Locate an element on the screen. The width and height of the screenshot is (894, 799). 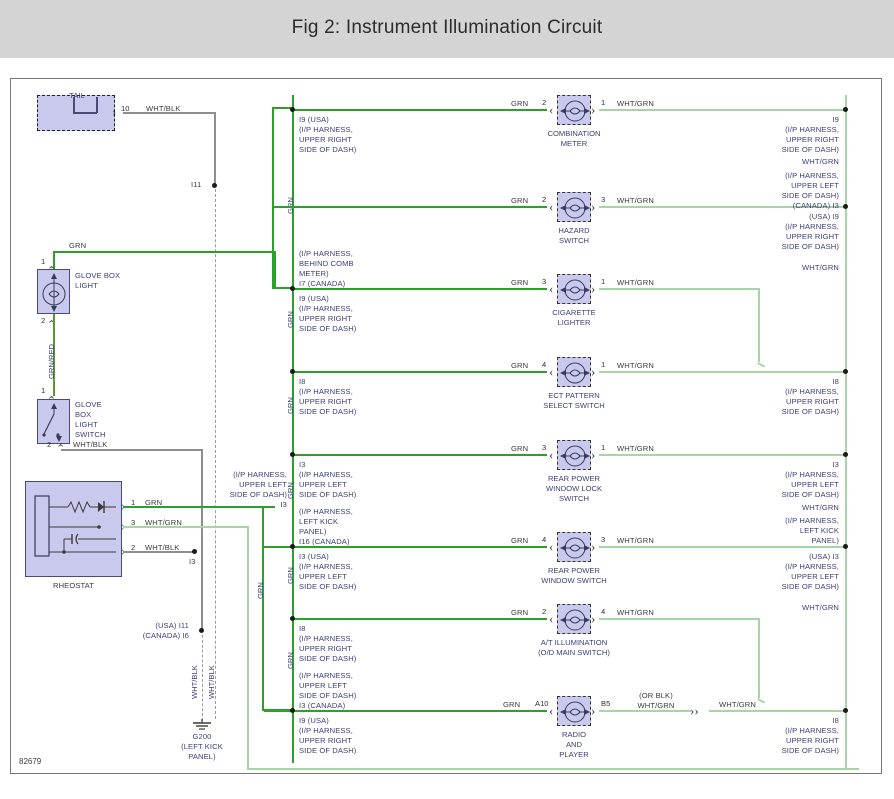
row-combination-meter-right-ref-l2: (I/P HARNESS, is located at coordinates (812, 129).